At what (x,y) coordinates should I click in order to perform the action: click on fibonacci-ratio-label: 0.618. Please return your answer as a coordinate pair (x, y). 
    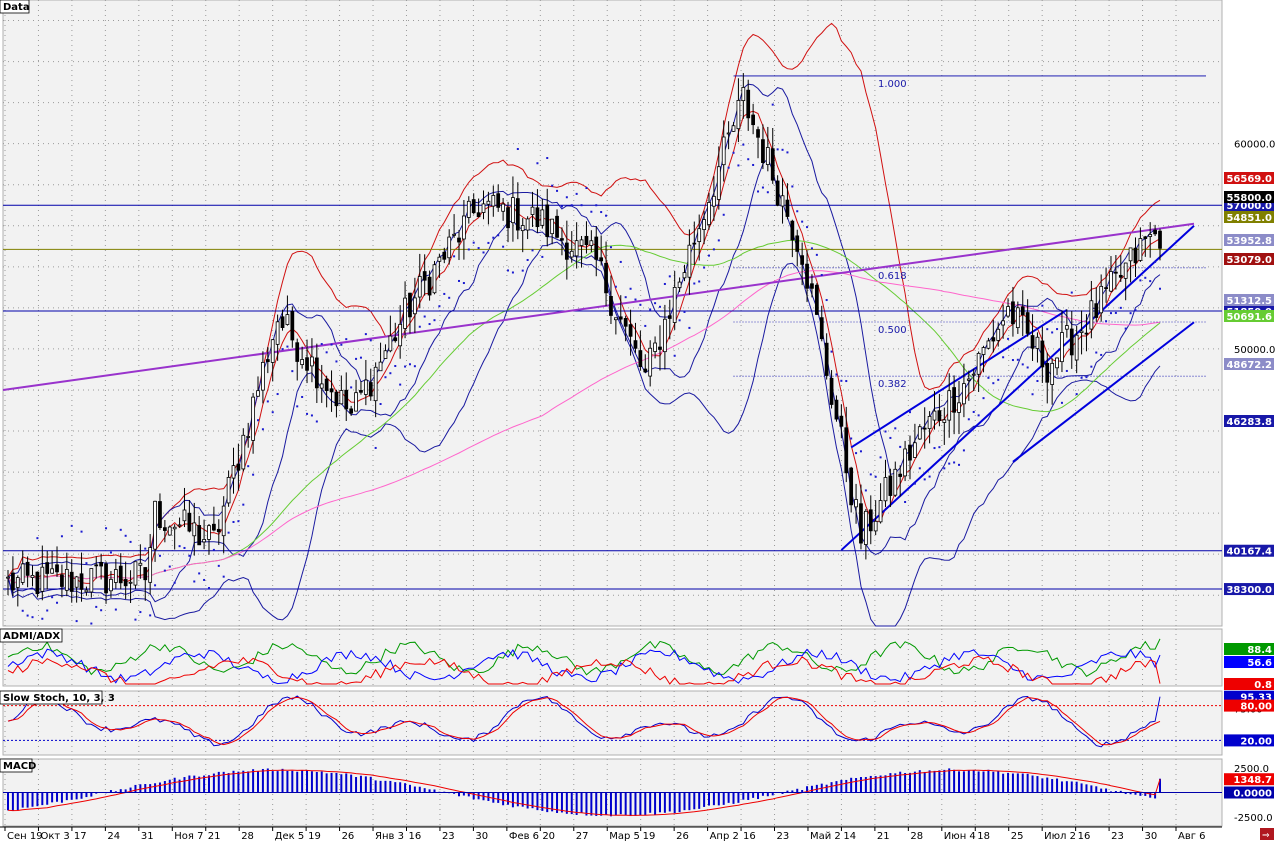
    Looking at the image, I should click on (892, 276).